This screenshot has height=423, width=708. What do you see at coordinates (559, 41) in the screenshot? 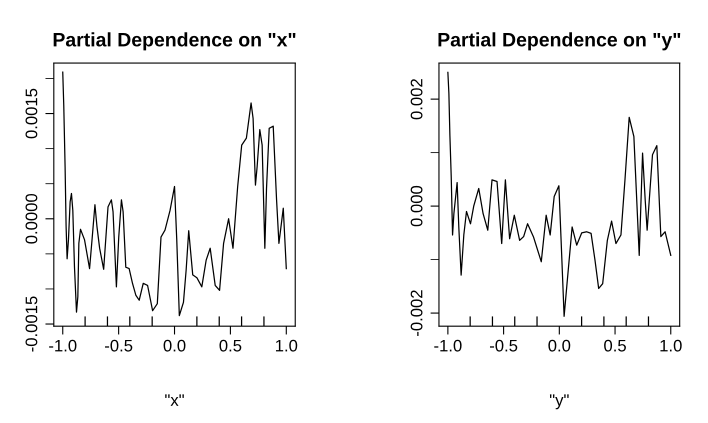
I see `chart-title: Partial Dependence on "y"` at bounding box center [559, 41].